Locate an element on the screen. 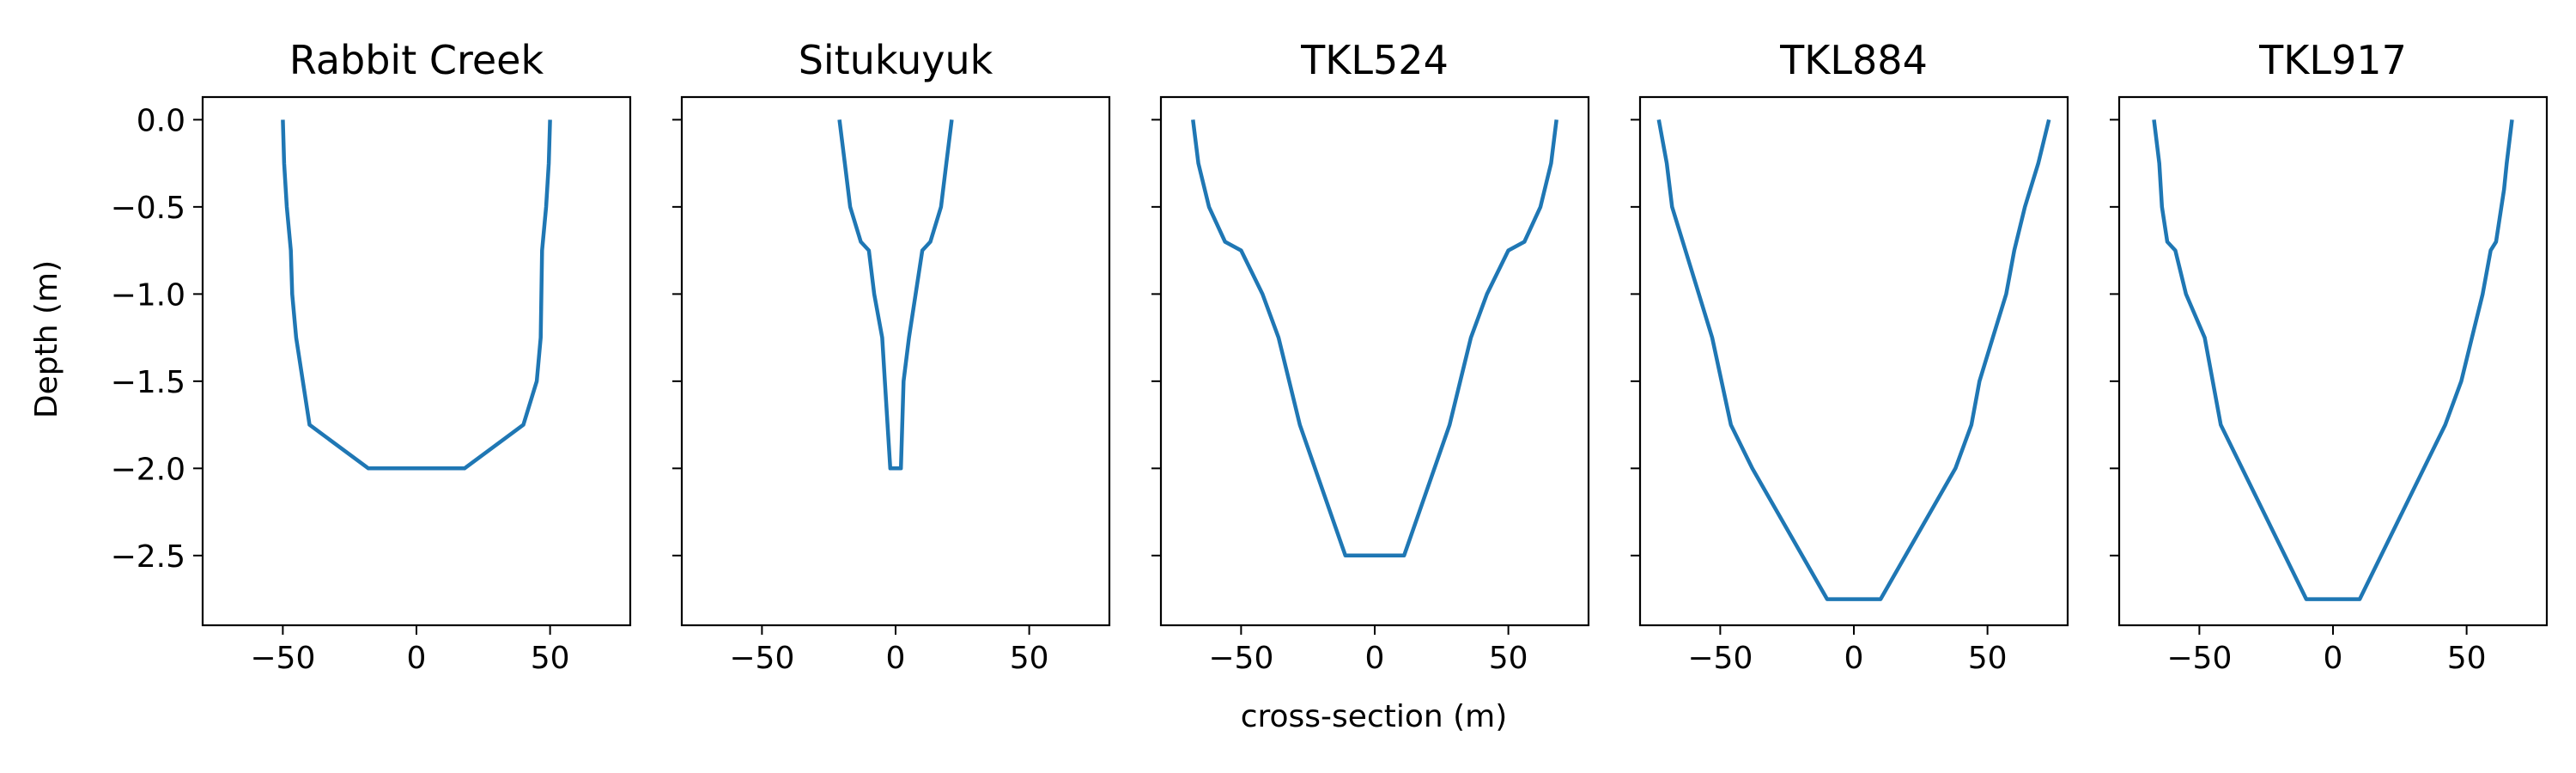 The height and width of the screenshot is (773, 2576). panel-3: TKL524 −50 0 50 is located at coordinates (1371, 356).